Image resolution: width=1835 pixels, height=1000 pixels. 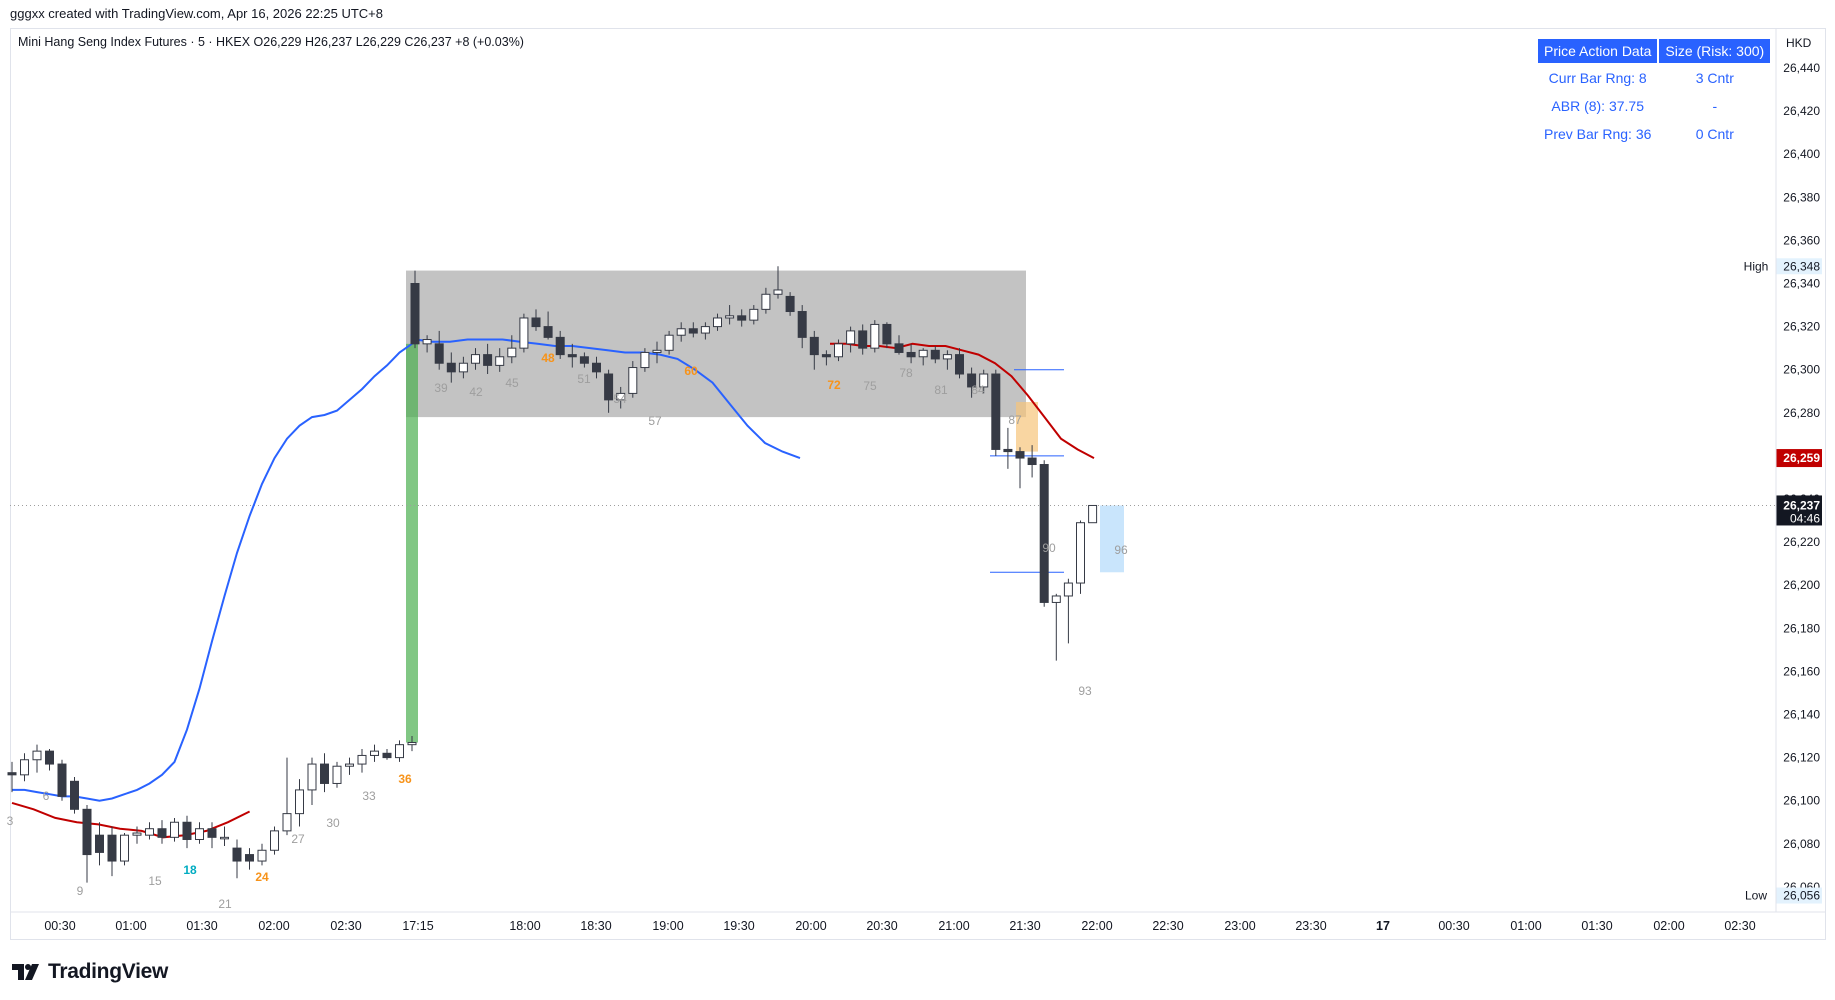 What do you see at coordinates (273, 926) in the screenshot?
I see `x-axis-tick-label: 02:00` at bounding box center [273, 926].